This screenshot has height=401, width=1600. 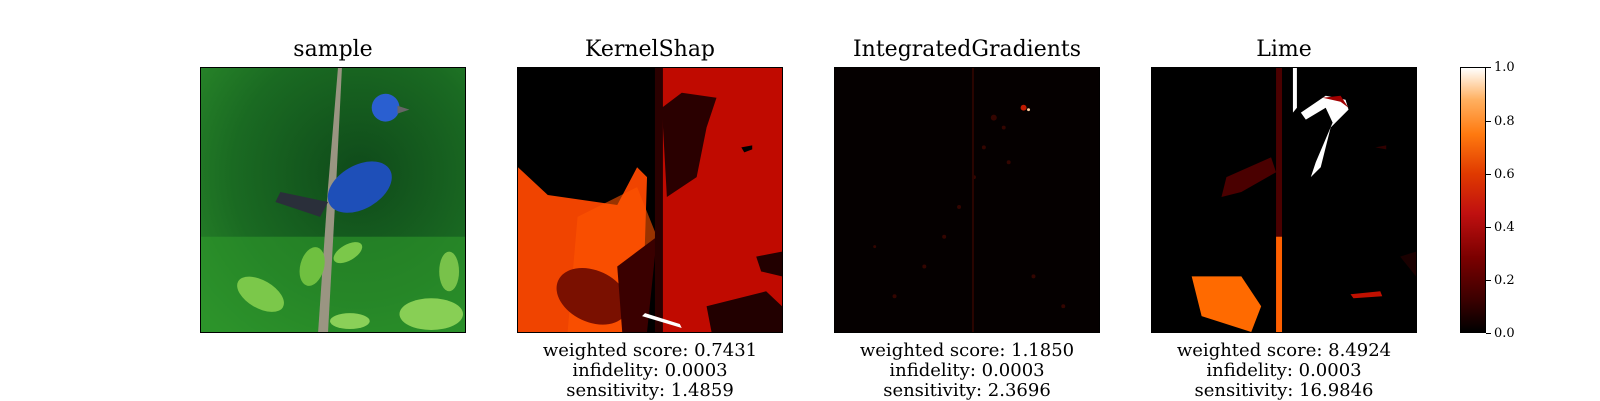 I want to click on lime-heatmap, so click(x=1284, y=200).